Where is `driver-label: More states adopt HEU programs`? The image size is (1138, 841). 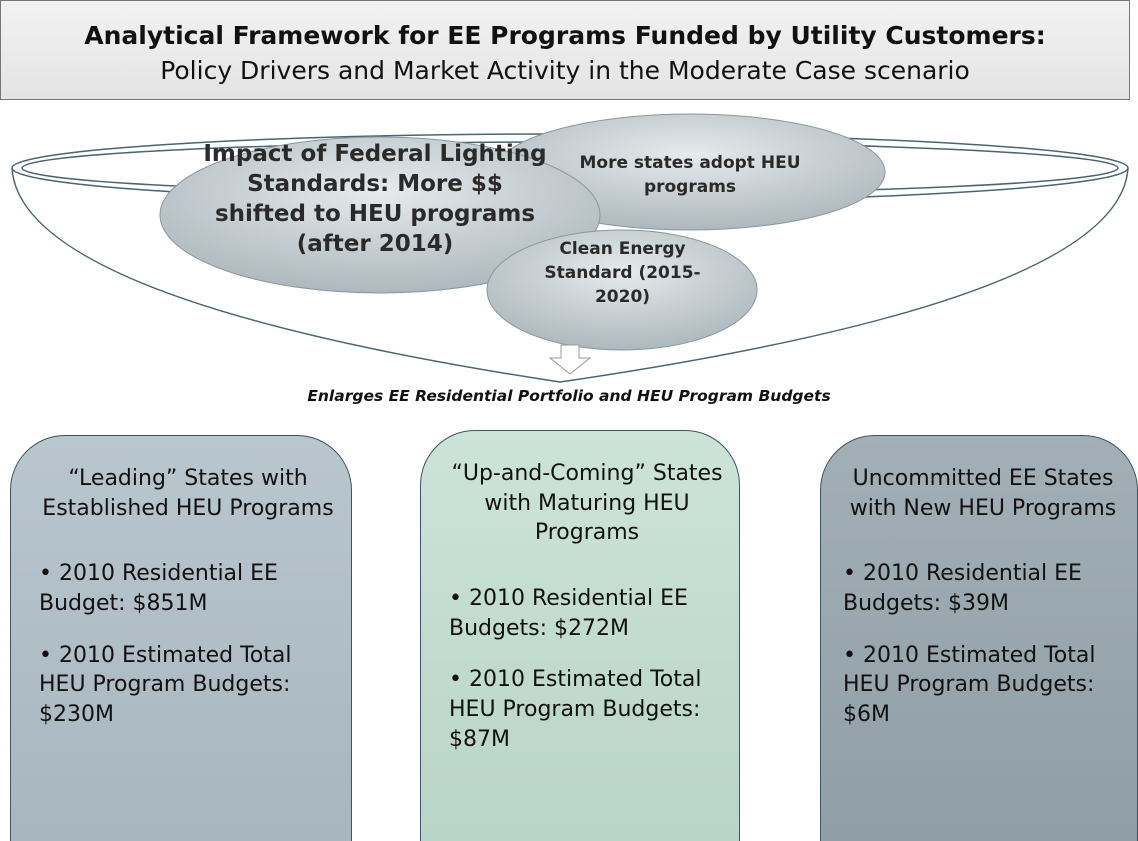
driver-label: More states adopt HEU programs is located at coordinates (690, 175).